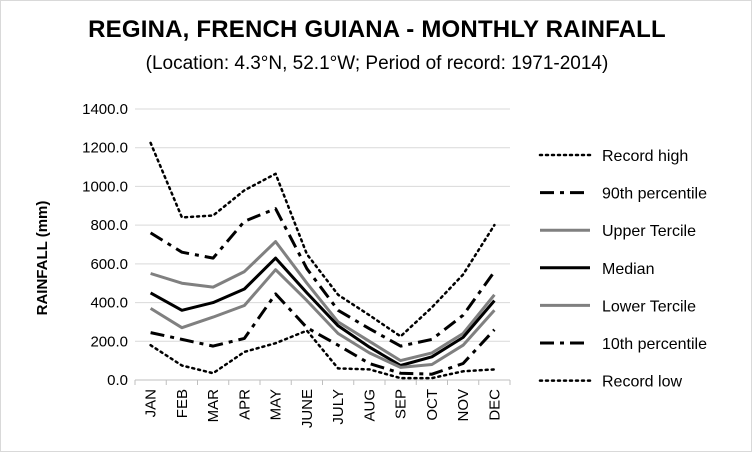 Image resolution: width=752 pixels, height=452 pixels. What do you see at coordinates (628, 269) in the screenshot?
I see `legend-label: Median` at bounding box center [628, 269].